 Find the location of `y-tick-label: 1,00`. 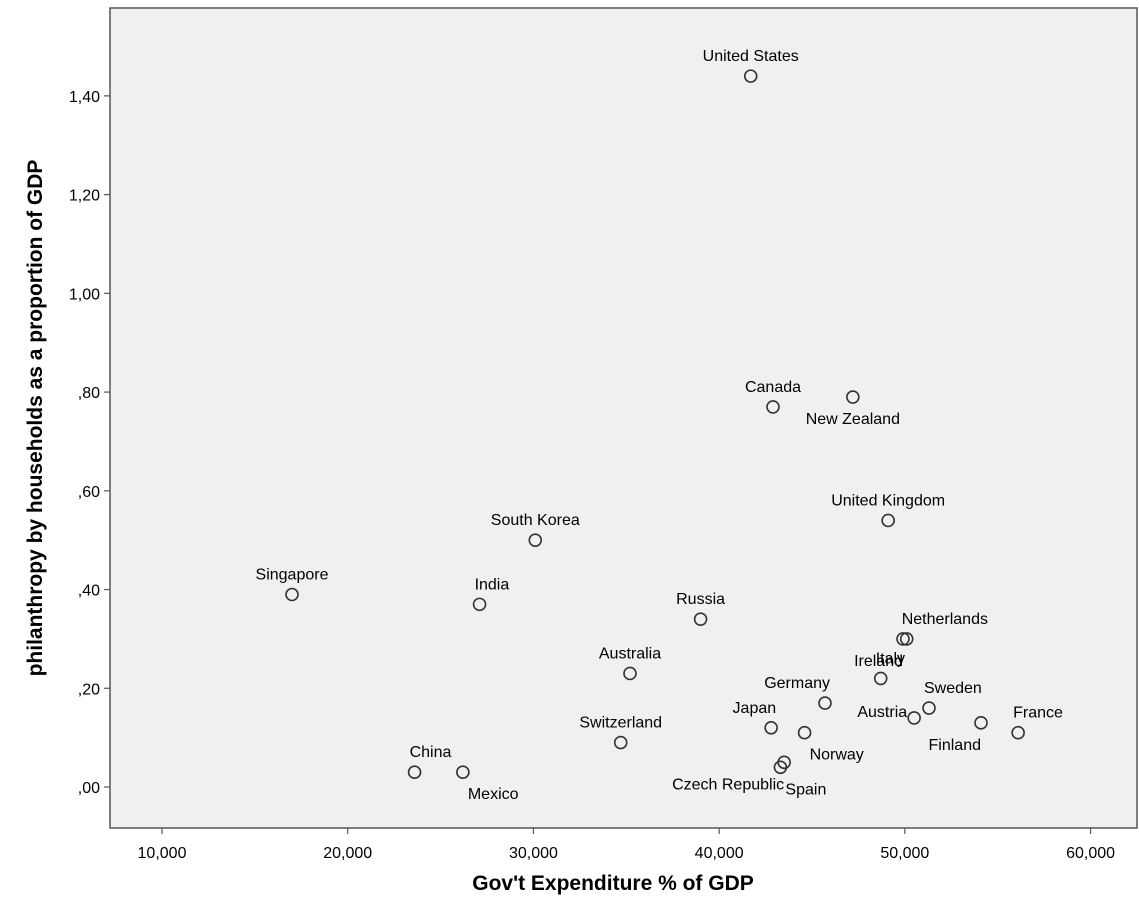

y-tick-label: 1,00 is located at coordinates (84, 294).